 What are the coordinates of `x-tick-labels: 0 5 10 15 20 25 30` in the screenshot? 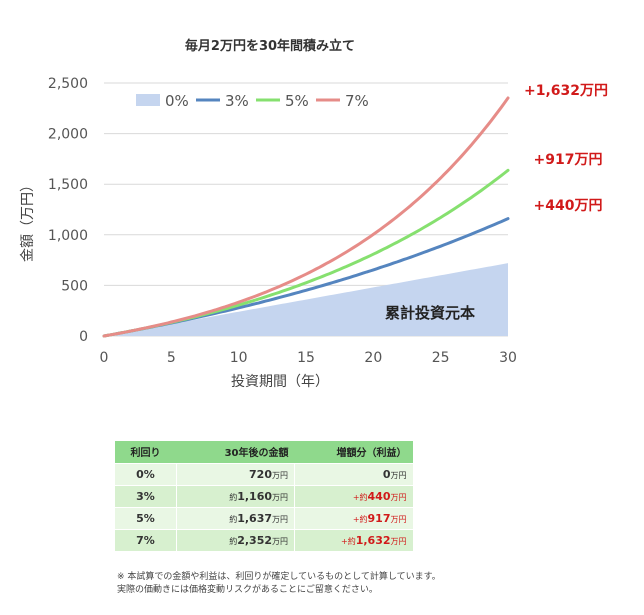 It's located at (308, 358).